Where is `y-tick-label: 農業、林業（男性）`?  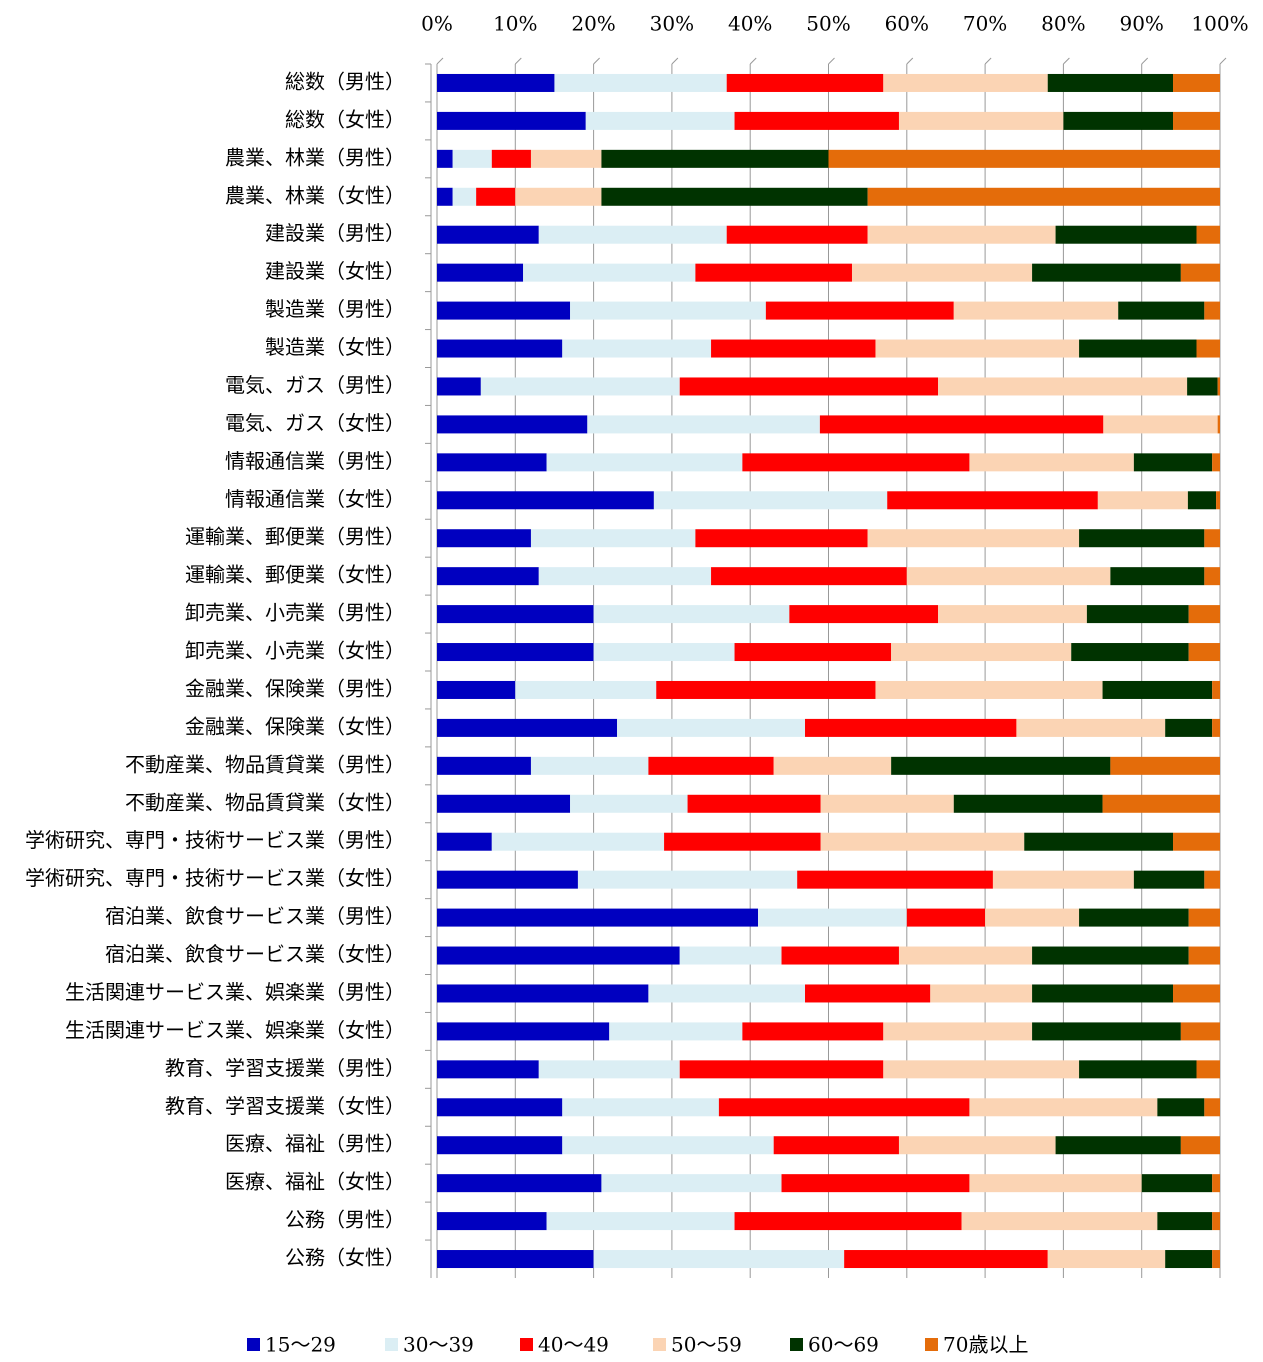
y-tick-label: 農業、林業（男性） is located at coordinates (315, 157).